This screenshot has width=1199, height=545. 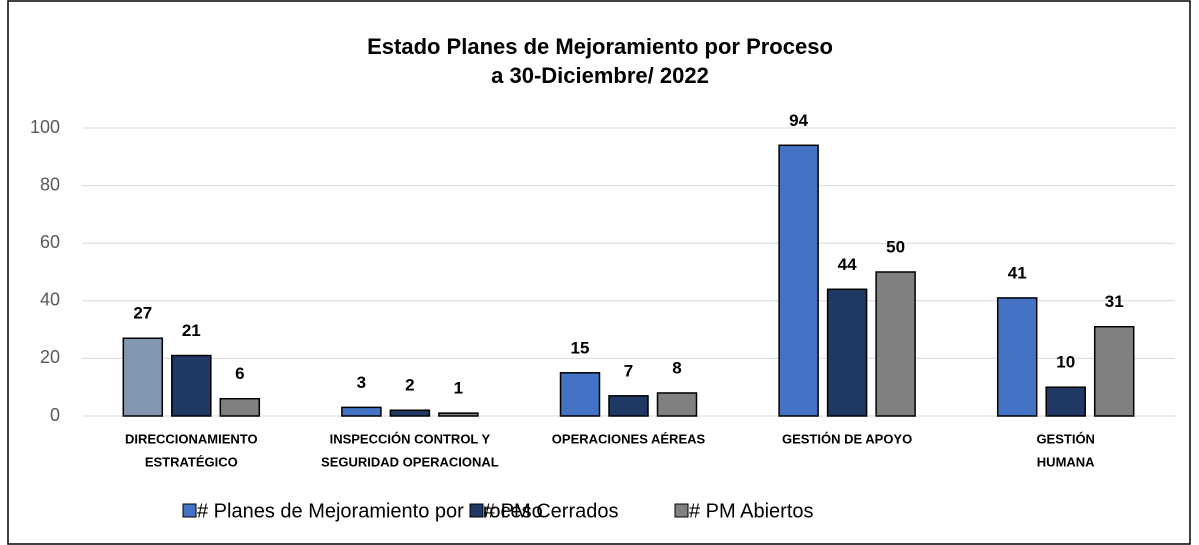 What do you see at coordinates (239, 373) in the screenshot?
I see `data-label: 6` at bounding box center [239, 373].